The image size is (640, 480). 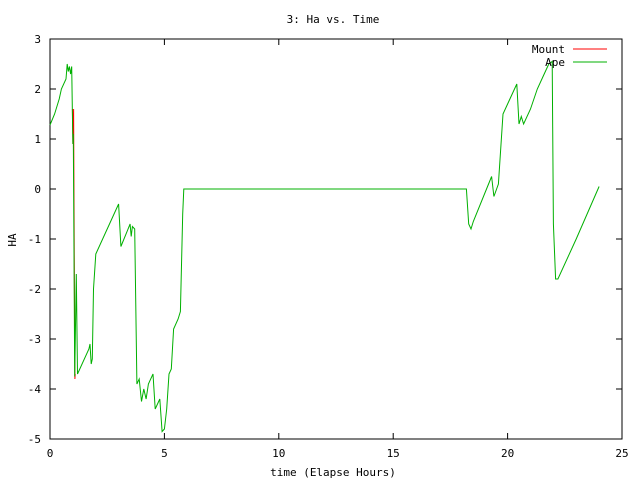 What do you see at coordinates (548, 49) in the screenshot?
I see `legend-label-mount: Mount` at bounding box center [548, 49].